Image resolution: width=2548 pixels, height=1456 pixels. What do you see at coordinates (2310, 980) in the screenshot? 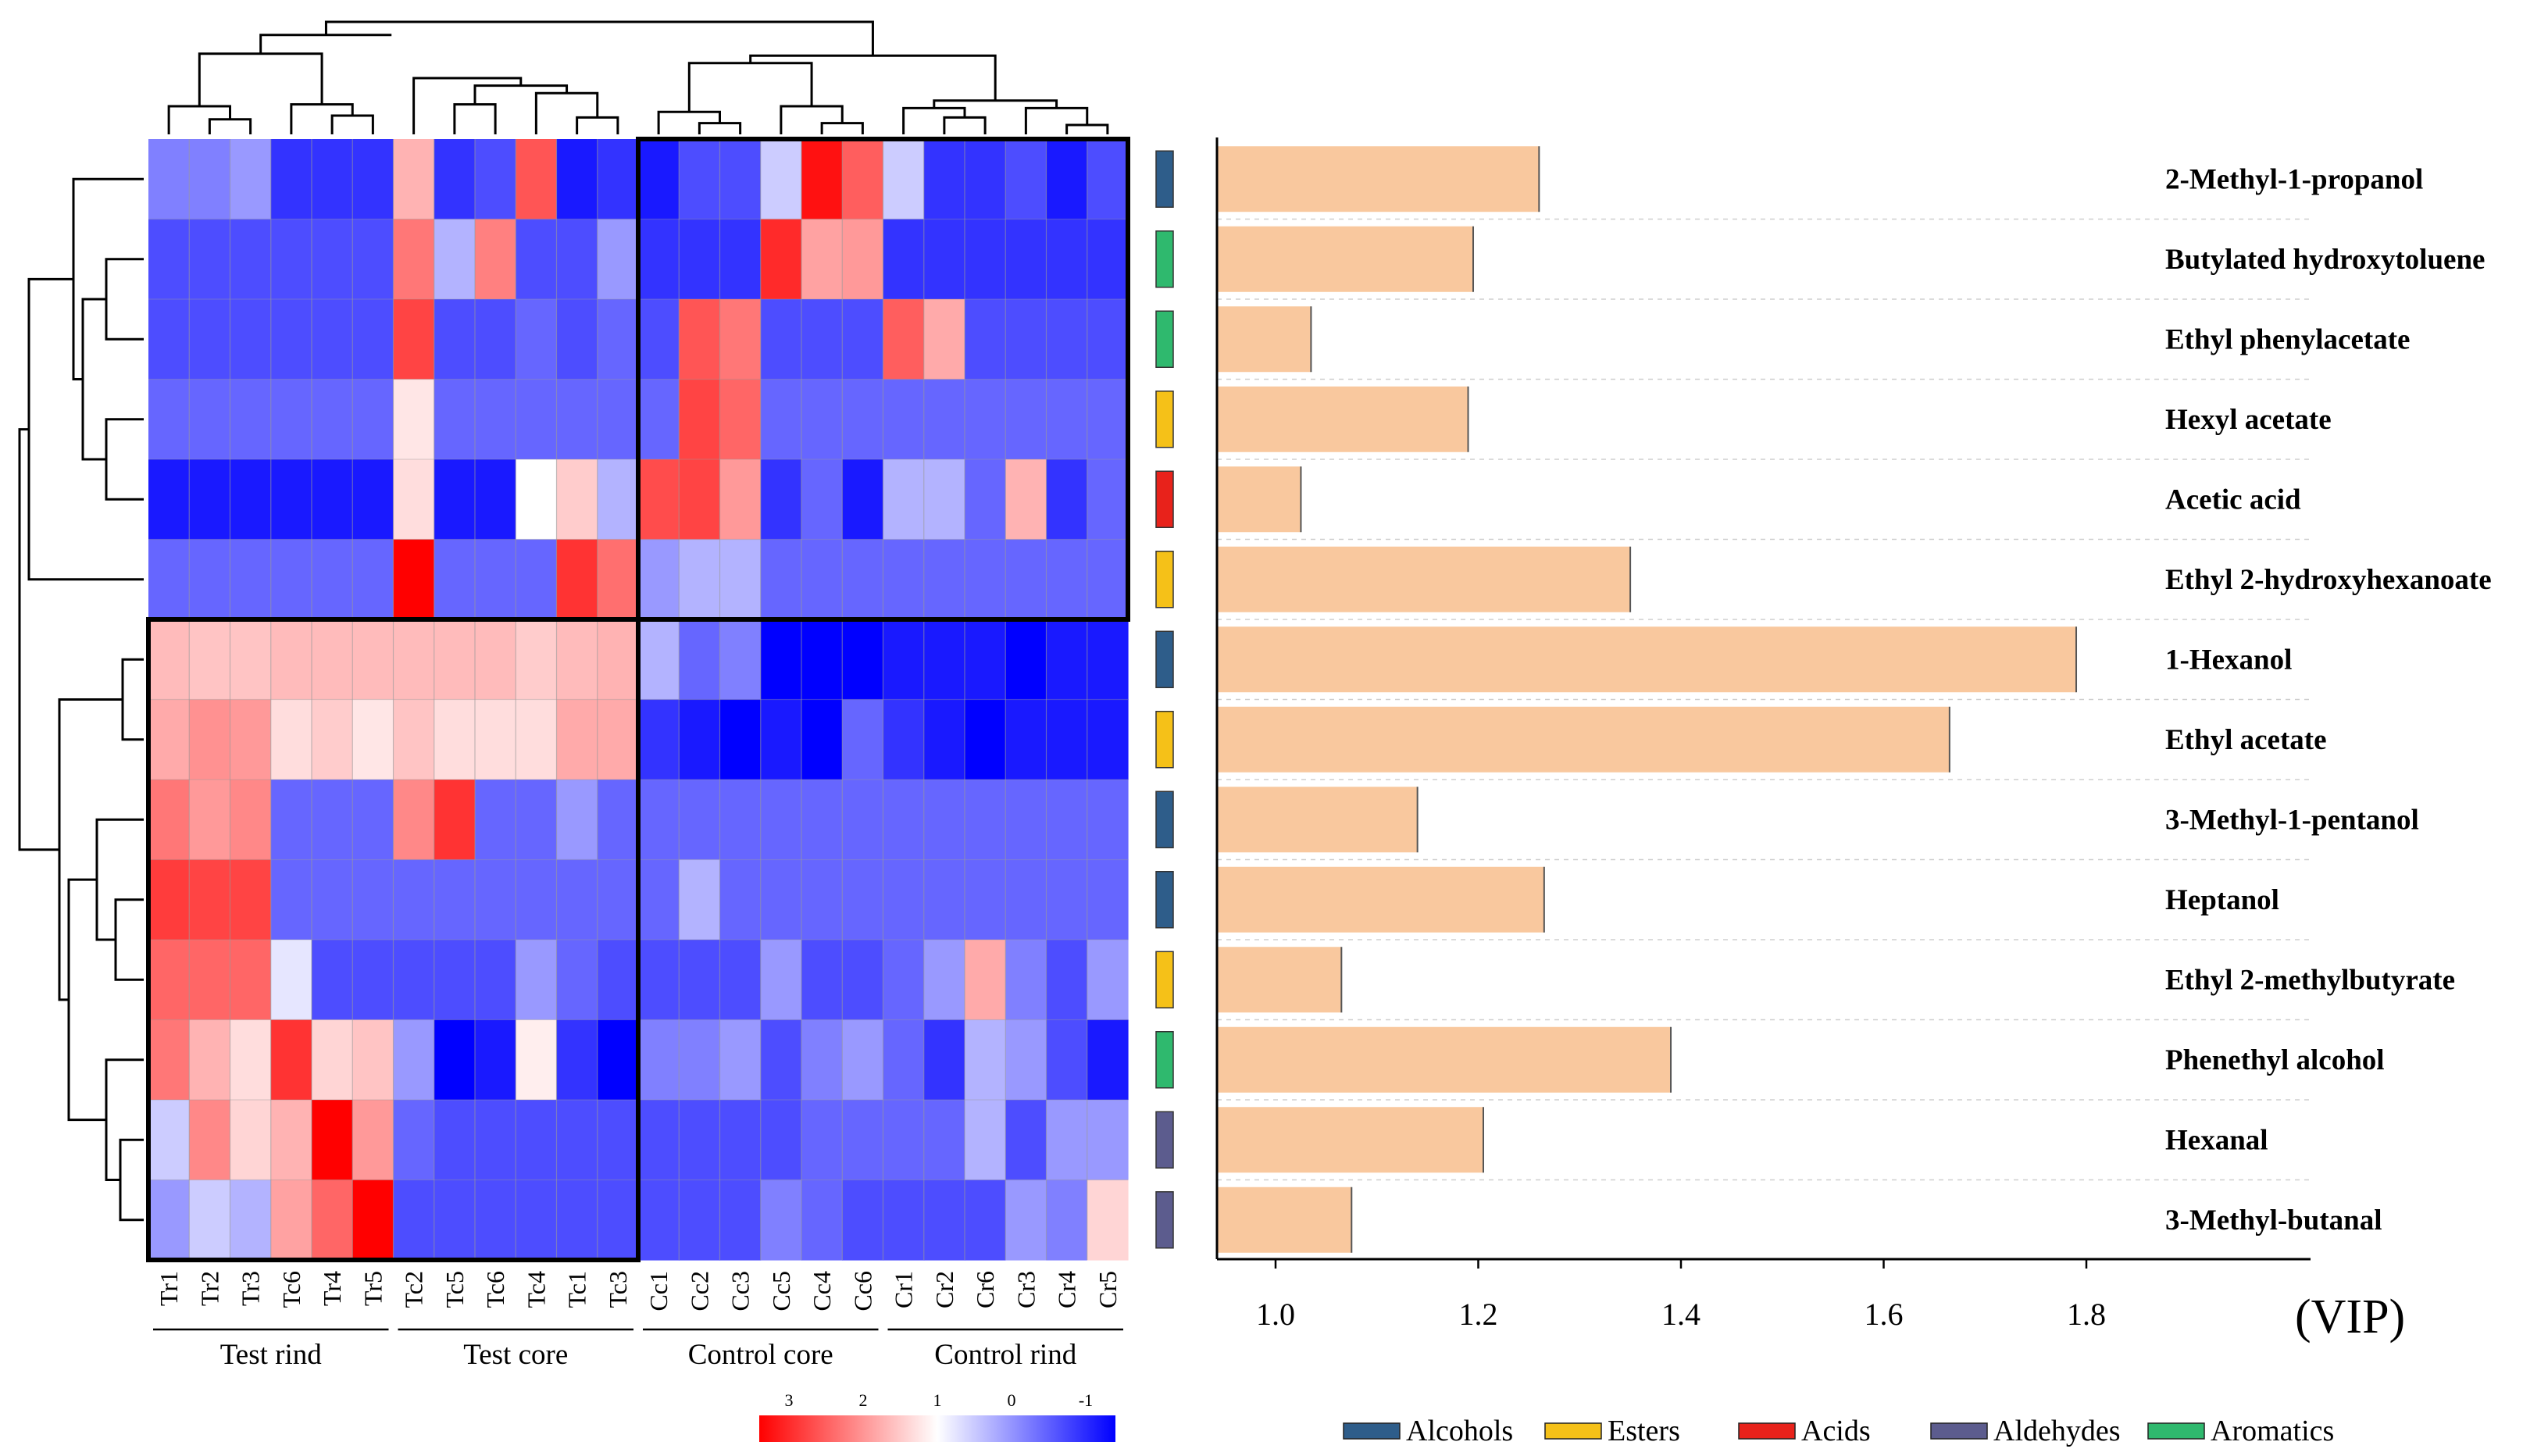
I see `compound-label: Ethyl 2-methylbutyrate` at bounding box center [2310, 980].